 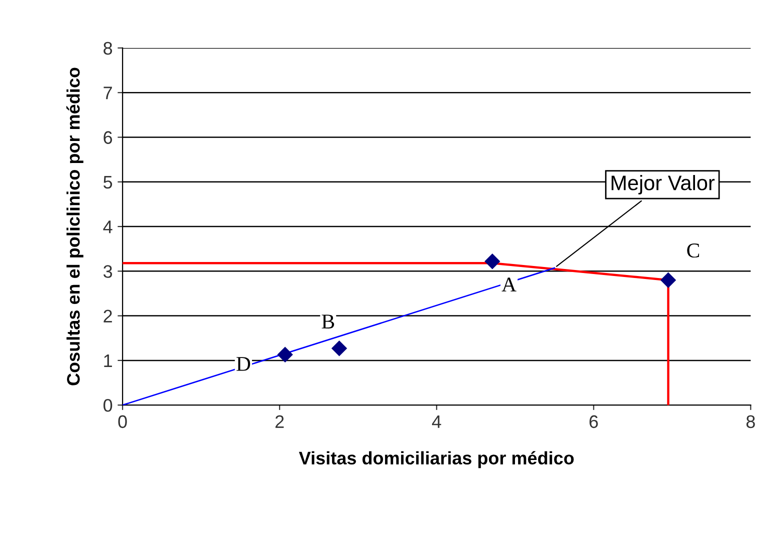 I want to click on x-tick-label: 0, so click(x=122, y=421).